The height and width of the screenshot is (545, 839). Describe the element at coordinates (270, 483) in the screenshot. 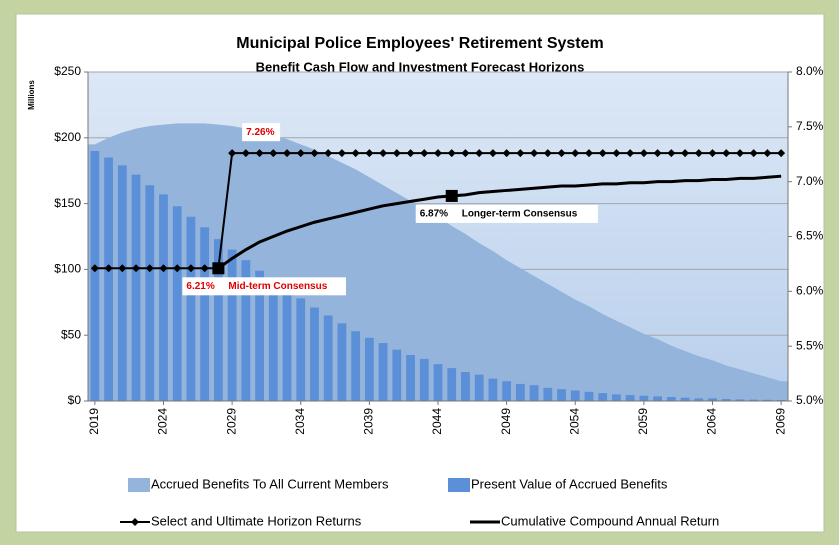

I see `legend-label: Accrued Benefits To All Current Members` at that location.